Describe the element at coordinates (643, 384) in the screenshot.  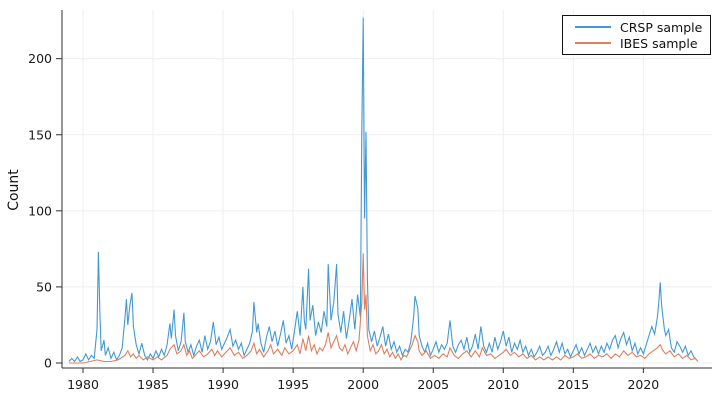
I see `x-tick-label: 2020` at that location.